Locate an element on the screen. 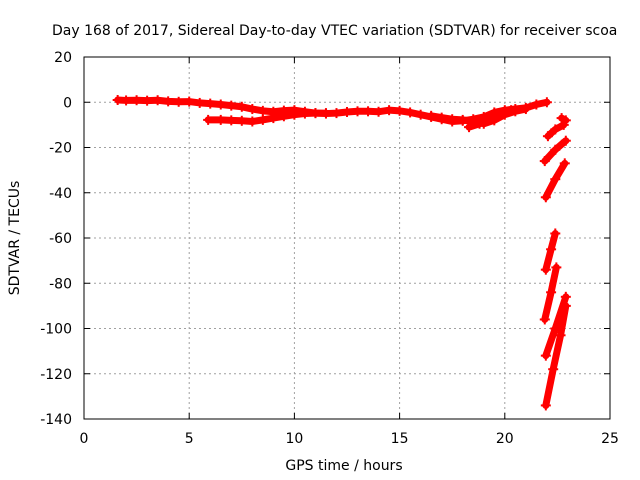 The width and height of the screenshot is (640, 480). x-tick-label: 20 is located at coordinates (505, 439).